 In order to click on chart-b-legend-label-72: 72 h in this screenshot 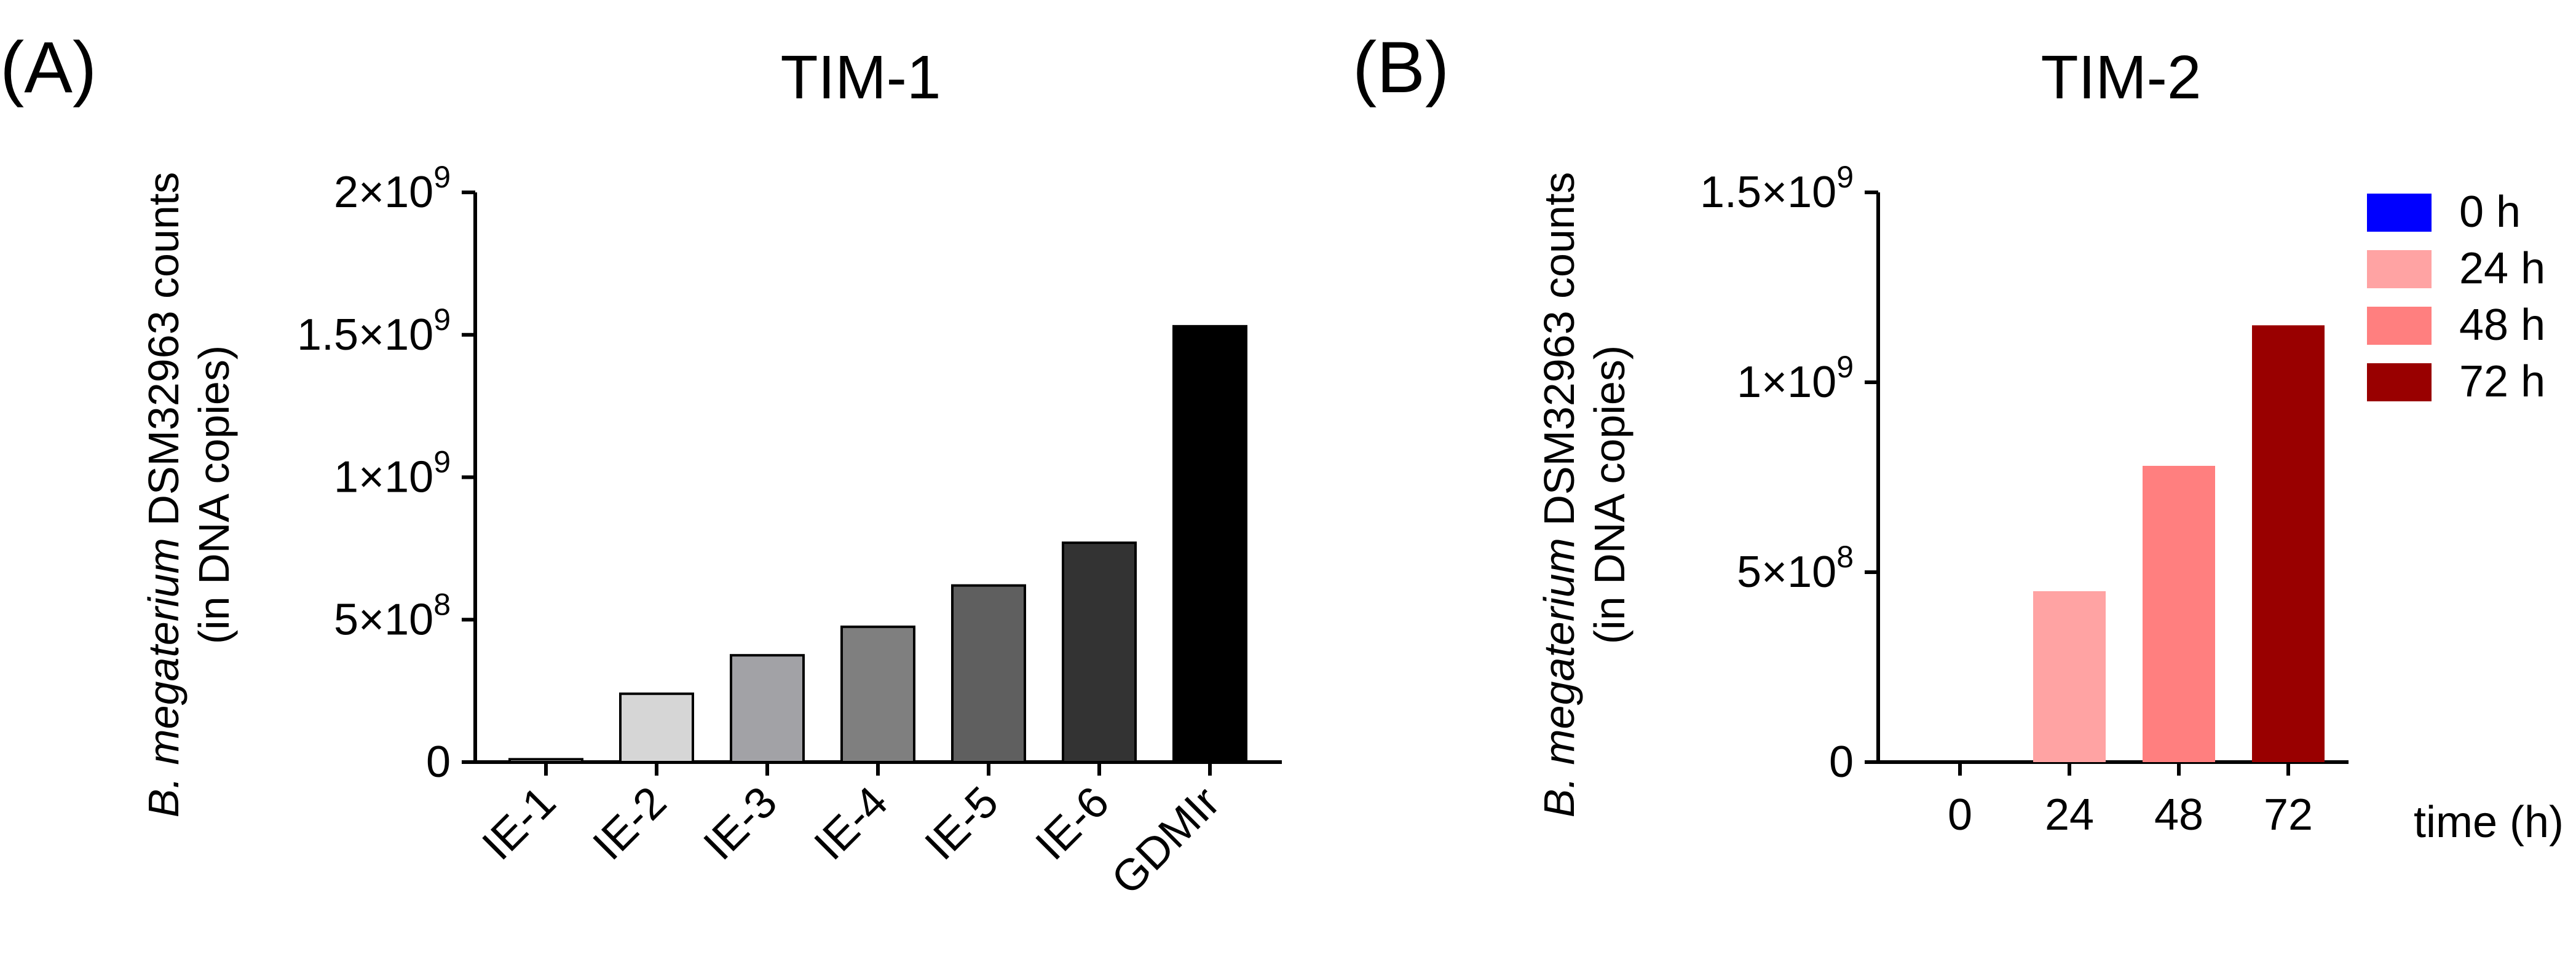, I will do `click(2502, 381)`.